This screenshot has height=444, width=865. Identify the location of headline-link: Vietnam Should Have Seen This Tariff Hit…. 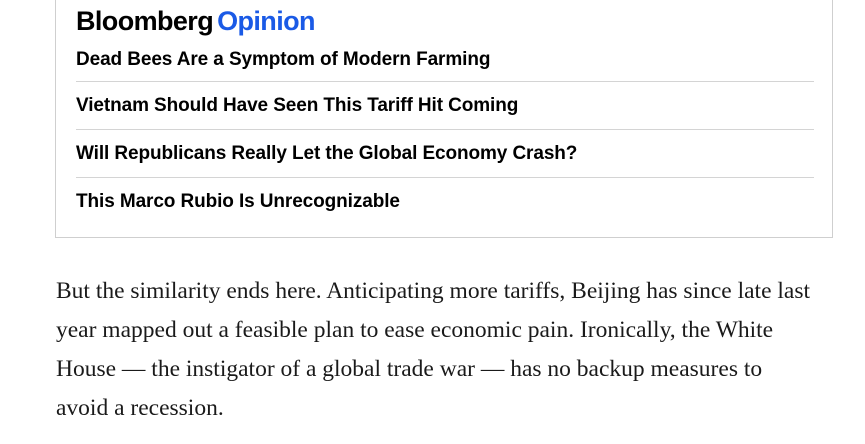
(297, 105).